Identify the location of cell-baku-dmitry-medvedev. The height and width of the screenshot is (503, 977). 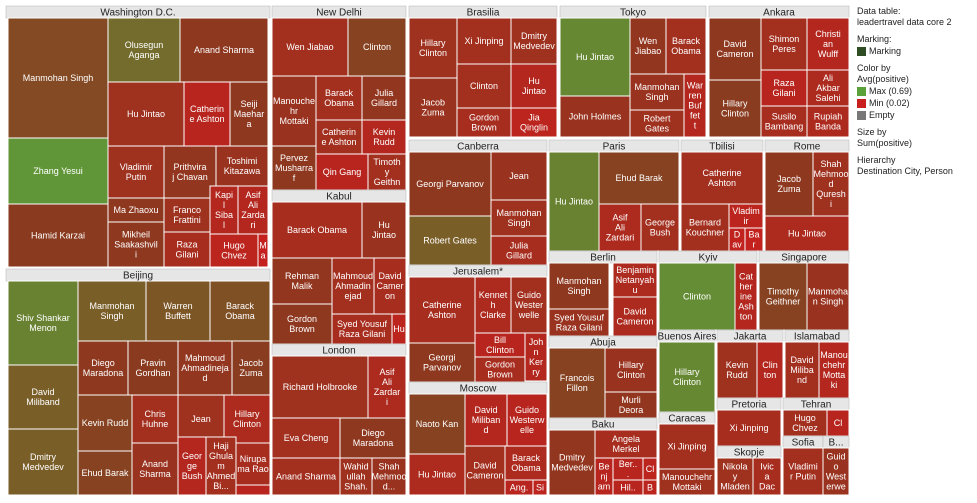
(572, 462).